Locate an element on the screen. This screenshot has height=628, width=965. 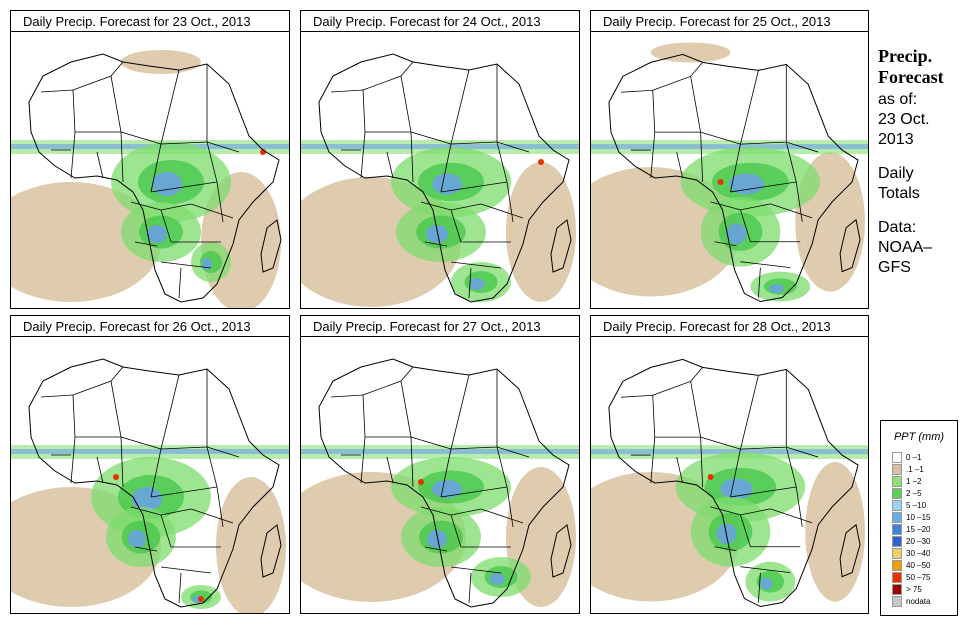
legend-label: 0 –1 is located at coordinates (914, 457).